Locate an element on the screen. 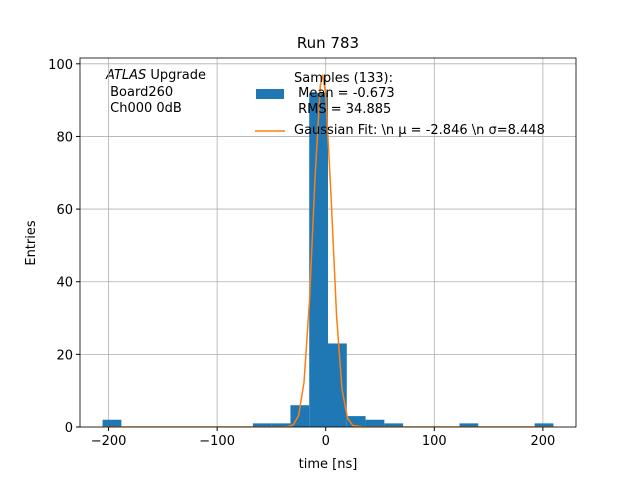  y-tick-label: 40 is located at coordinates (64, 283).